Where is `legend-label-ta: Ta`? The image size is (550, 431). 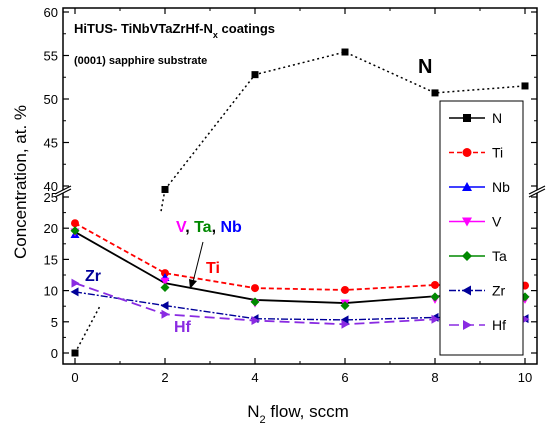
legend-label-ta: Ta is located at coordinates (499, 256).